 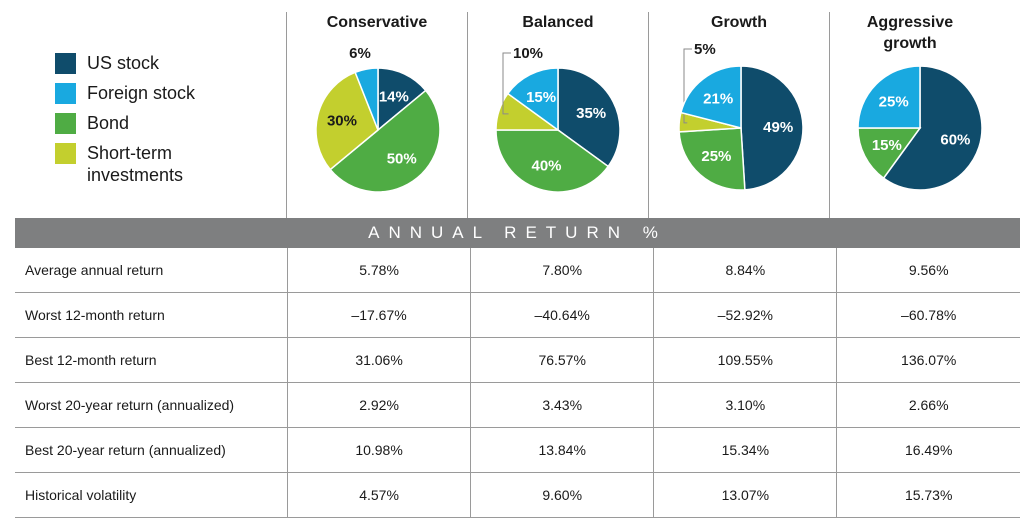 I want to click on pie-title-growth: Growth, so click(x=739, y=22).